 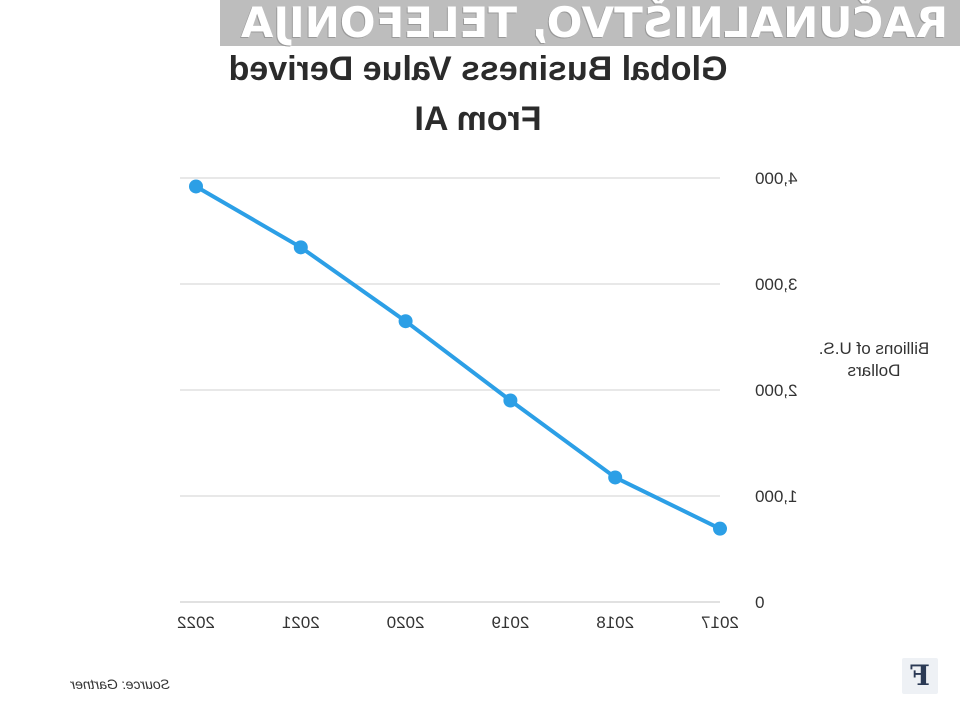 I want to click on y-tick-label: 0, so click(x=759, y=602).